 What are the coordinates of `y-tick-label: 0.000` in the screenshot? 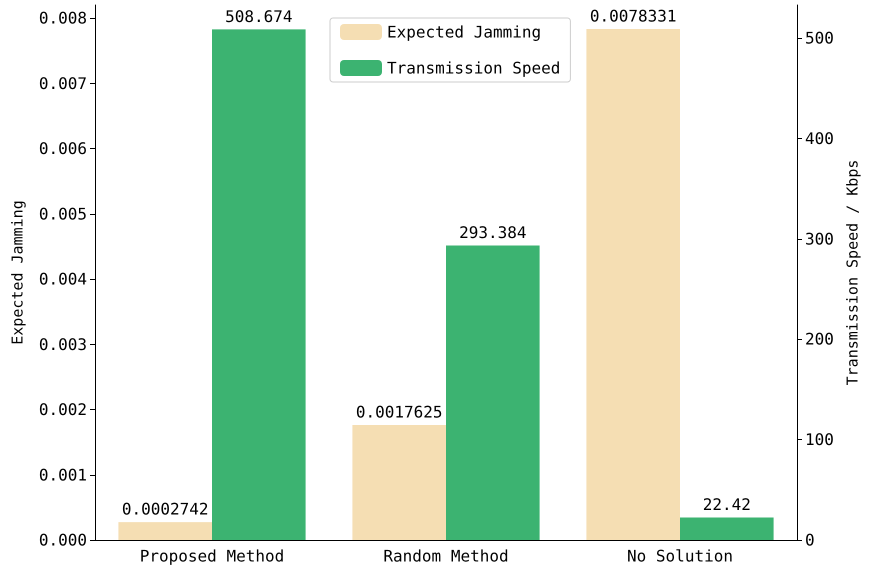 It's located at (62, 540).